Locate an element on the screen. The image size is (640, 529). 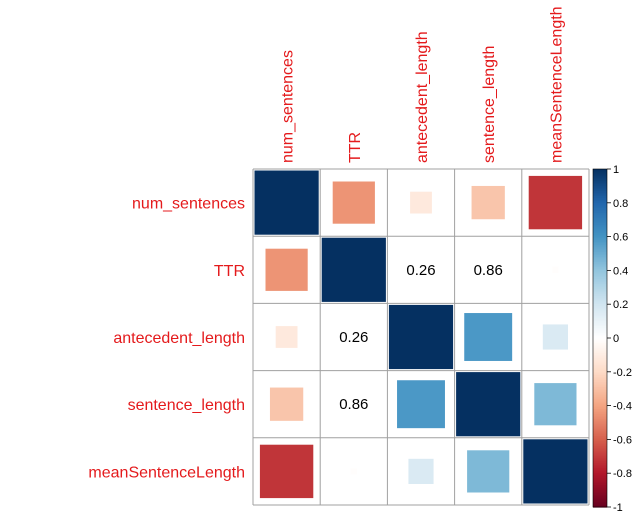
colorbar-tick-label: -0.6 is located at coordinates (622, 440).